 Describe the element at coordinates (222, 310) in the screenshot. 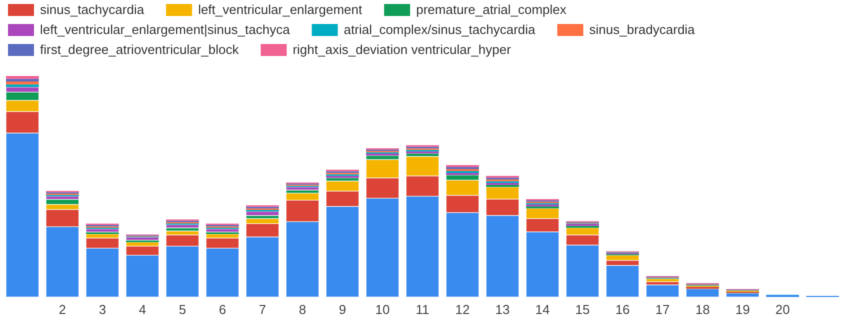

I see `x-tick-label: 6` at that location.